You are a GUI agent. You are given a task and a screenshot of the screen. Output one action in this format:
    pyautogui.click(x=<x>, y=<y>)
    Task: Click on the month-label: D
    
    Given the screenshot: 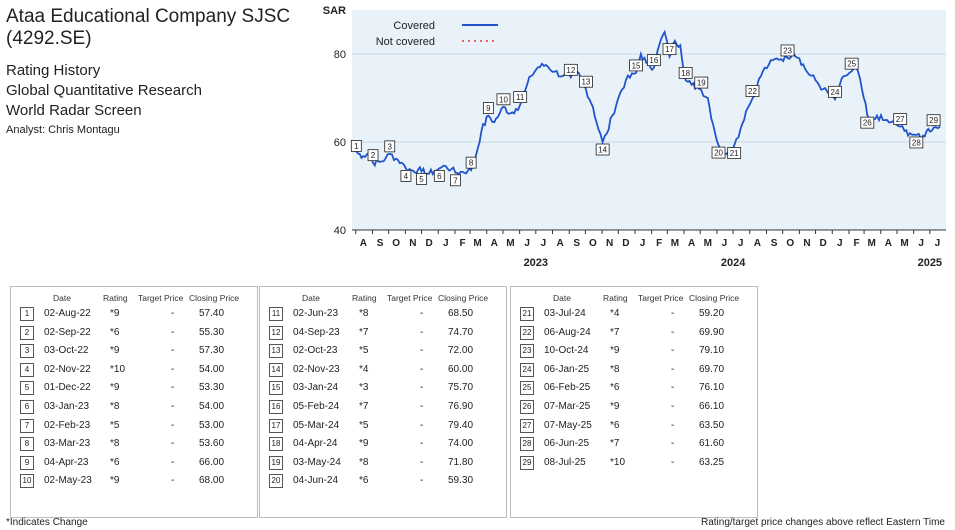 What is the action you would take?
    pyautogui.click(x=822, y=243)
    